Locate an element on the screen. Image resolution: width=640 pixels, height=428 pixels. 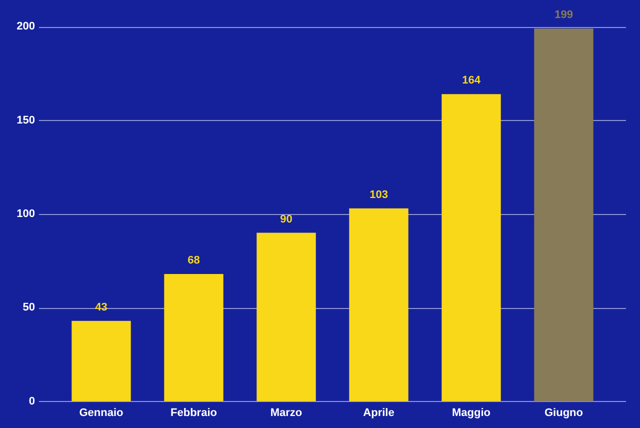
x-tick-label: Maggio is located at coordinates (471, 413).